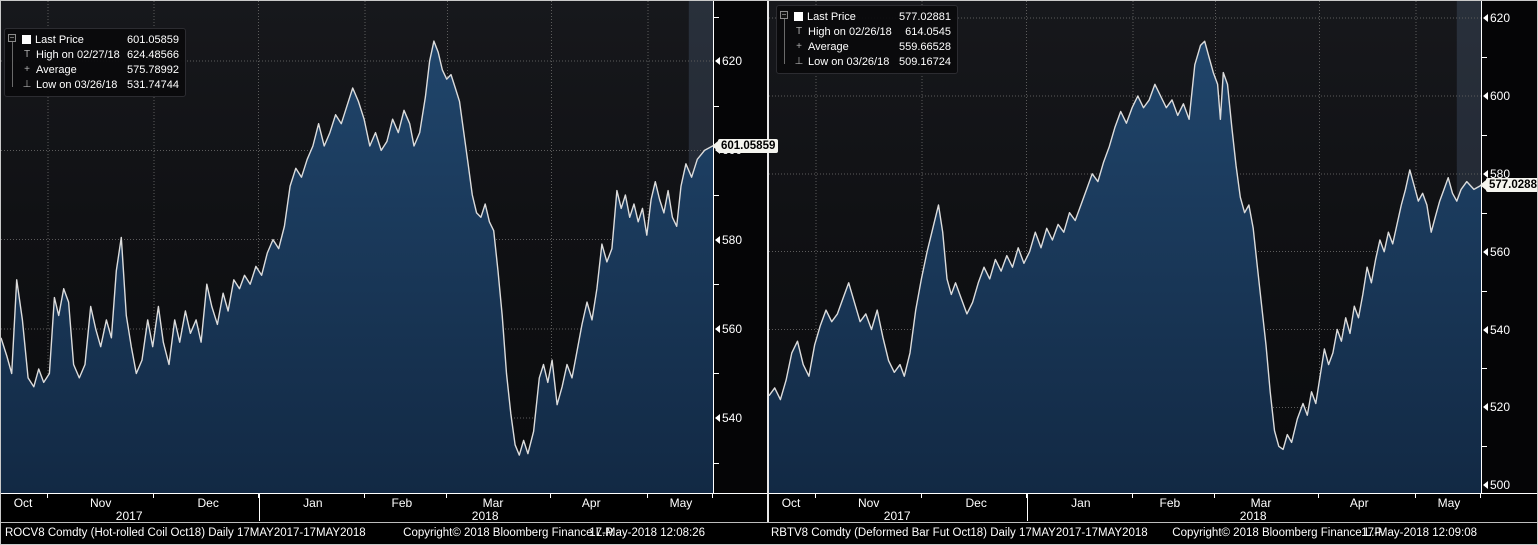 The height and width of the screenshot is (545, 1538). I want to click on price-tag-arrow-icon, so click(1483, 185).